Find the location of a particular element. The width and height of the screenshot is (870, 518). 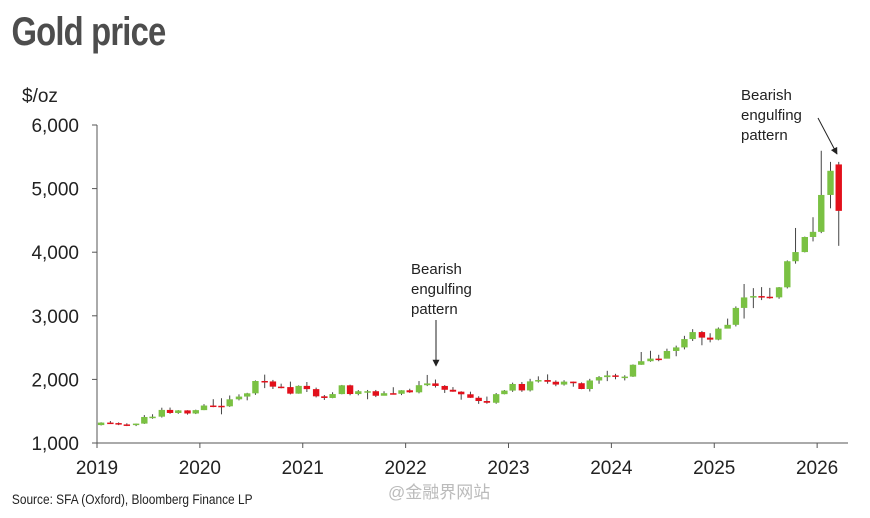

y-tick-label: 5,000 is located at coordinates (55, 190).